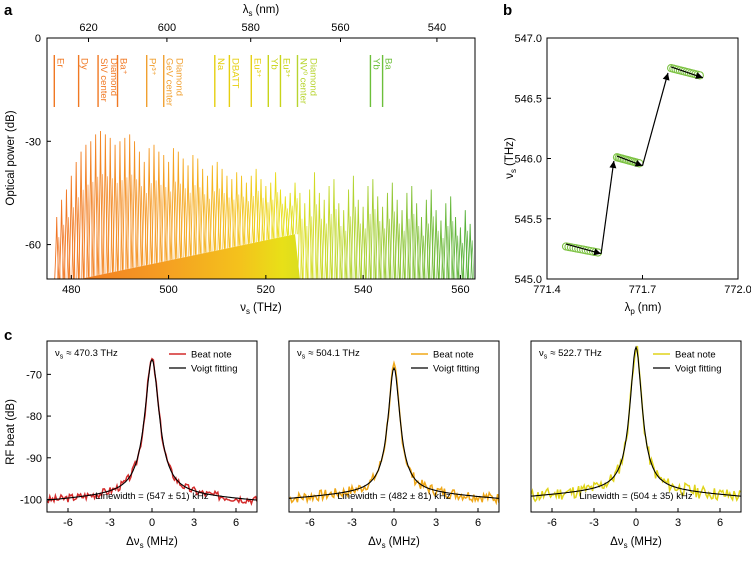 The width and height of the screenshot is (751, 563). Describe the element at coordinates (86, 354) in the screenshot. I see `center-frequency-label: νs ≈ 470.3 THz` at that location.